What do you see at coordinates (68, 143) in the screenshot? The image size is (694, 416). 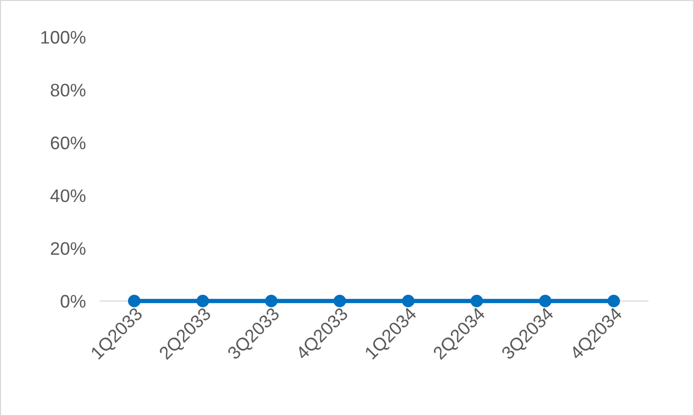 I see `y-tick-label: 60%` at bounding box center [68, 143].